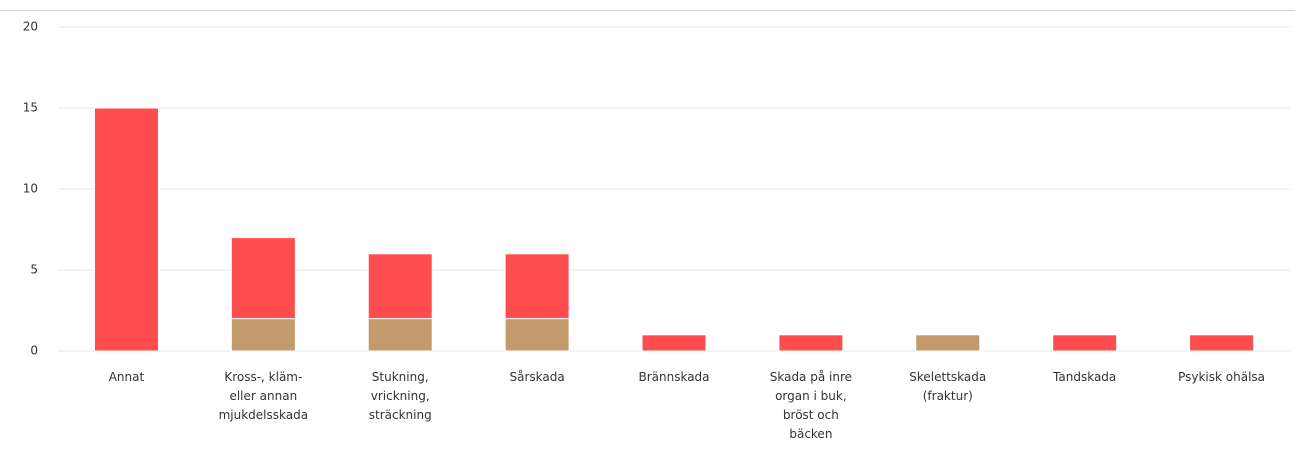 This screenshot has width=1295, height=473. What do you see at coordinates (811, 405) in the screenshot?
I see `x-tick-label: Skada på inre organ i buk, bröst och bäcken` at bounding box center [811, 405].